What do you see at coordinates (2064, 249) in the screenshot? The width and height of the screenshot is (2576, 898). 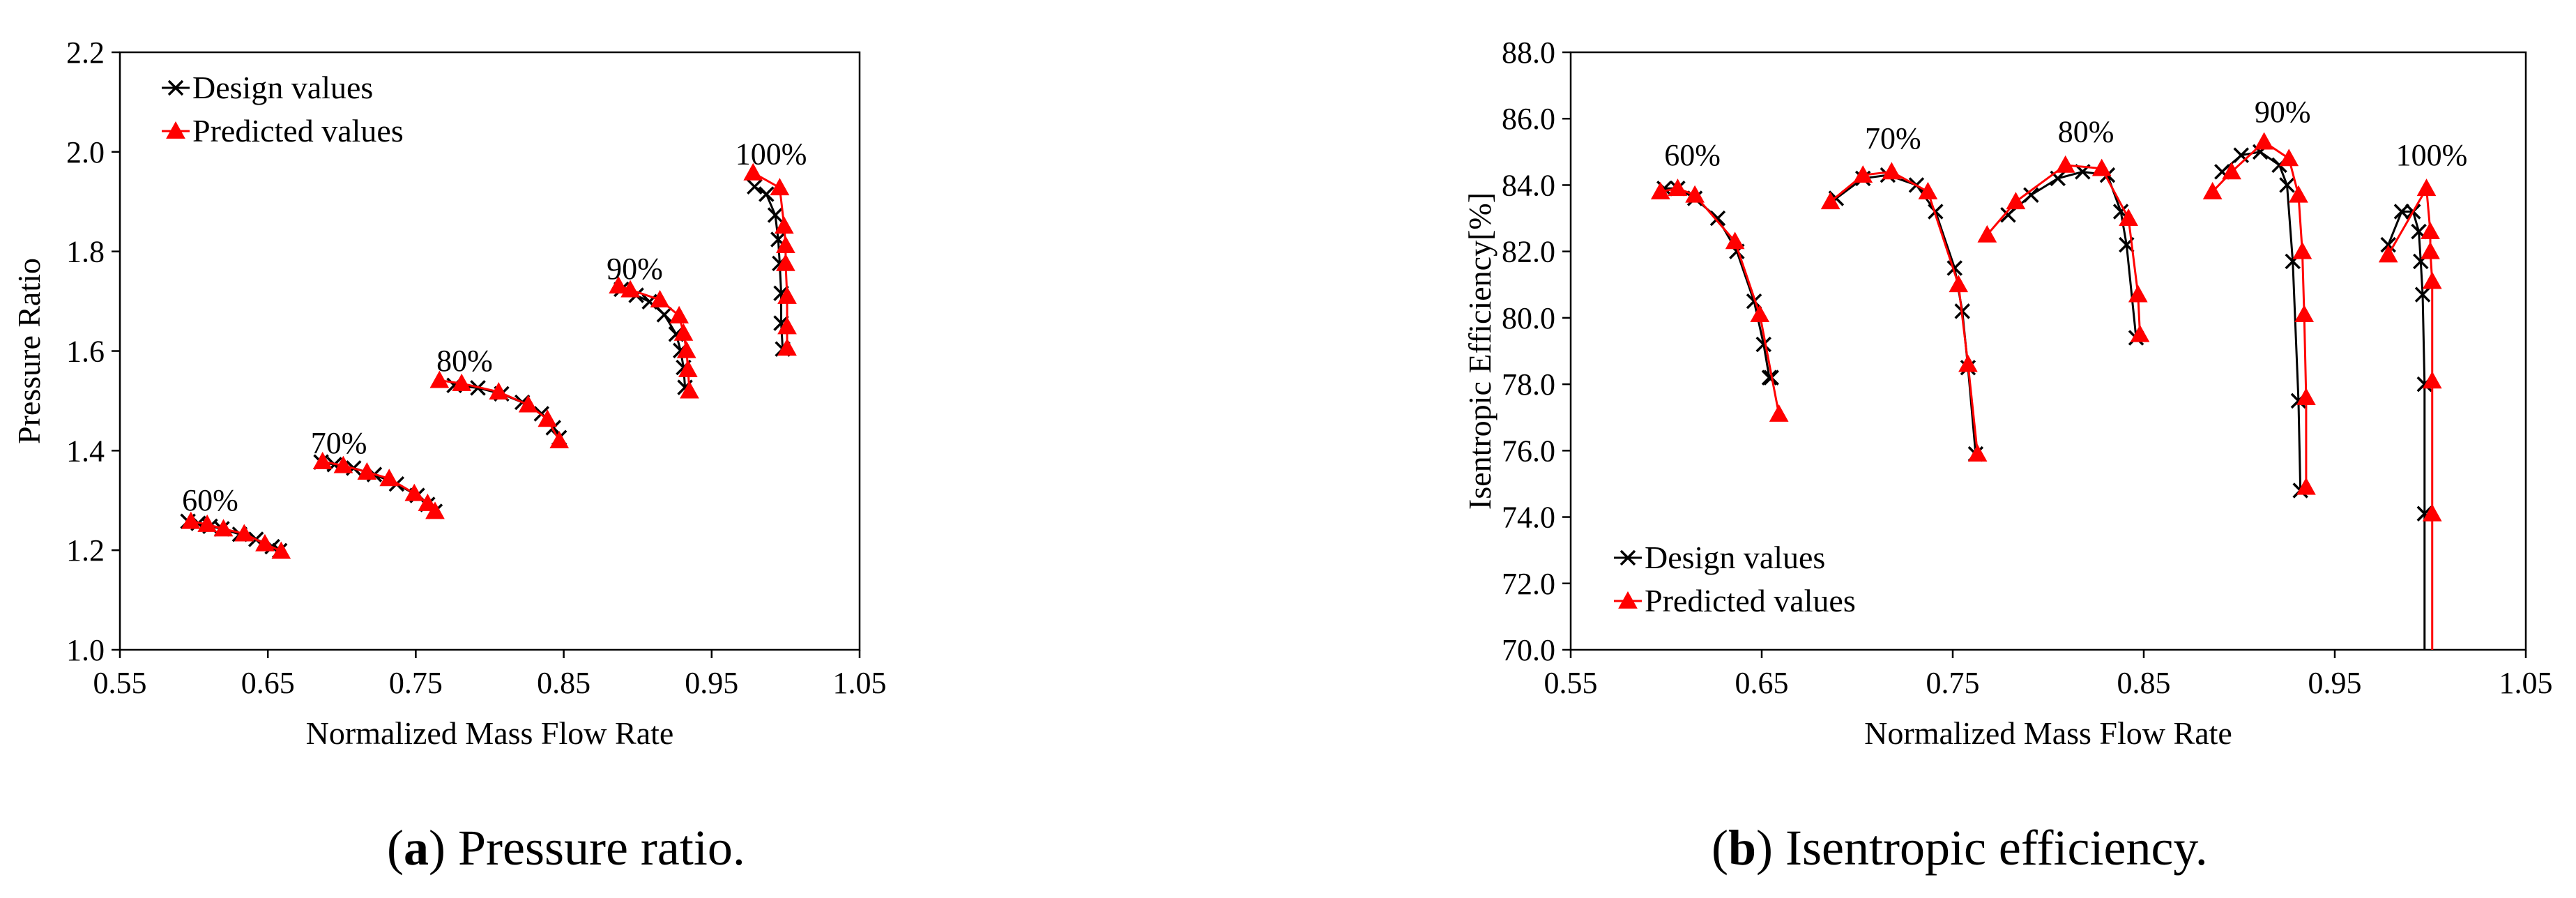 I see `series-line-80pct` at bounding box center [2064, 249].